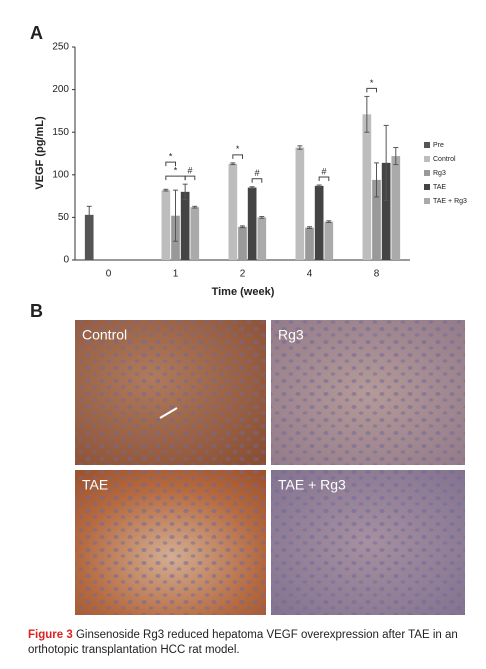  What do you see at coordinates (176, 274) in the screenshot?
I see `x-tick-label: 1` at bounding box center [176, 274].